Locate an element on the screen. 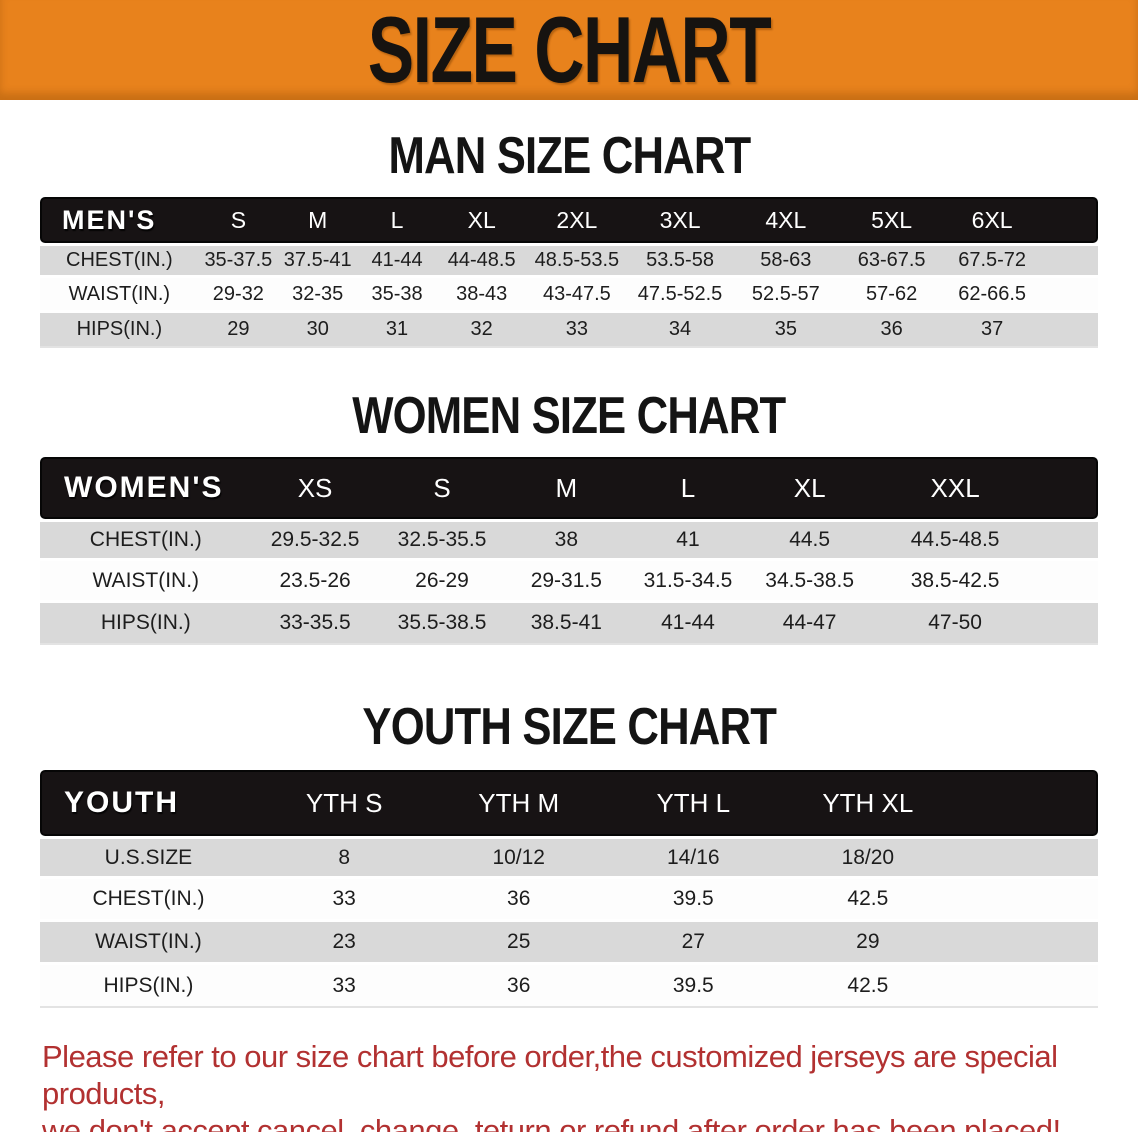 Image resolution: width=1138 pixels, height=1132 pixels. size-value-cell: 47-50 is located at coordinates (955, 624).